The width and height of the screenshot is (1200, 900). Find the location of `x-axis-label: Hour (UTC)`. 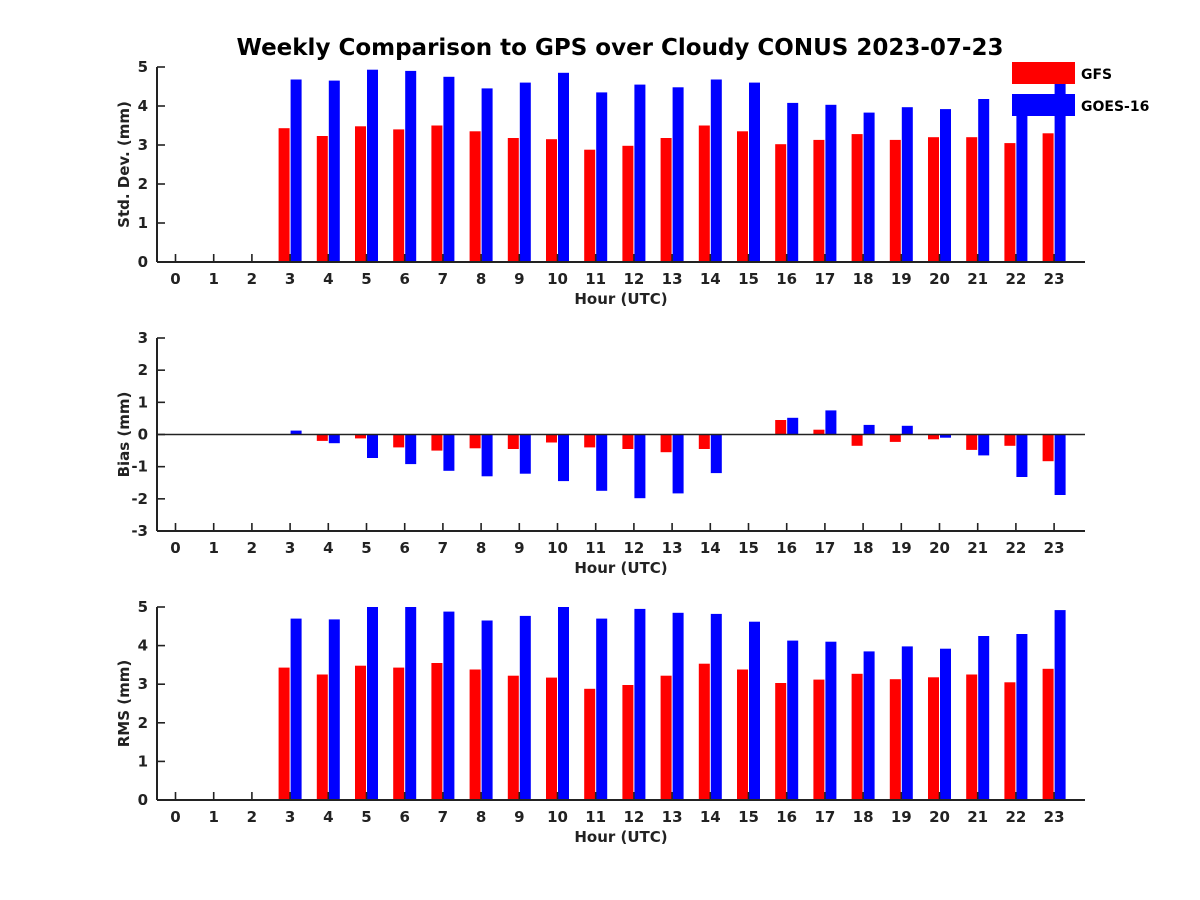

x-axis-label: Hour (UTC) is located at coordinates (620, 568).